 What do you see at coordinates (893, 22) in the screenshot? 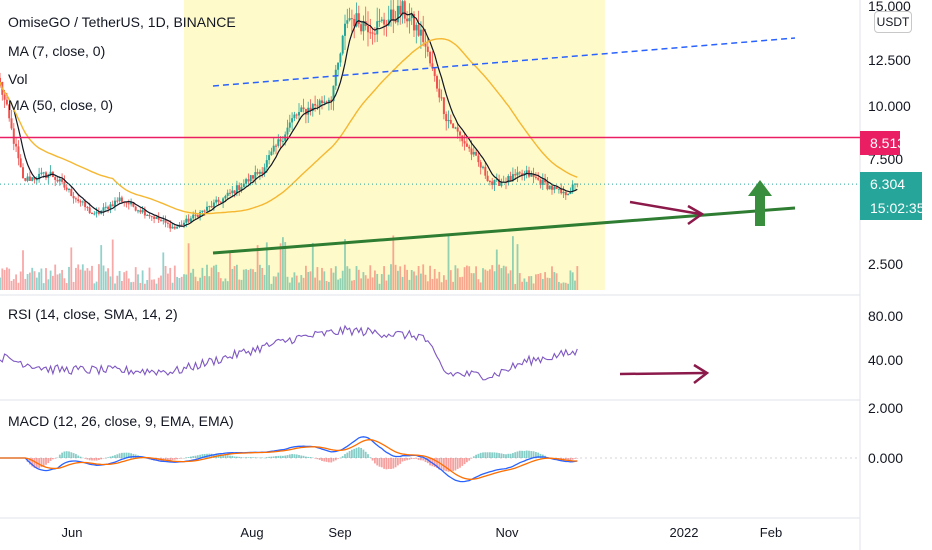
I see `currency-button: USDT` at bounding box center [893, 22].